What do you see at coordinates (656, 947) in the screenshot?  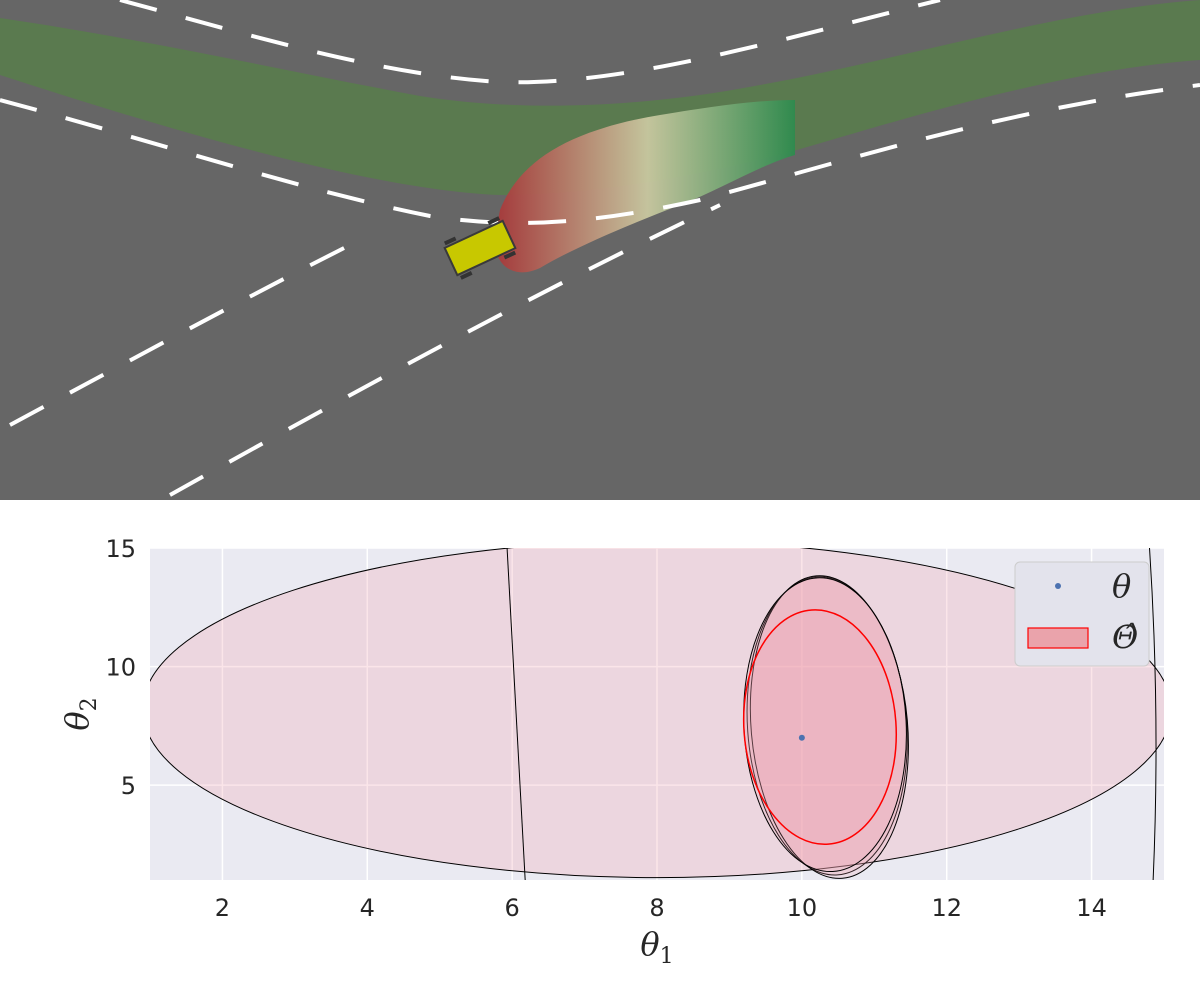 I see `x-axis-label: θ1` at bounding box center [656, 947].